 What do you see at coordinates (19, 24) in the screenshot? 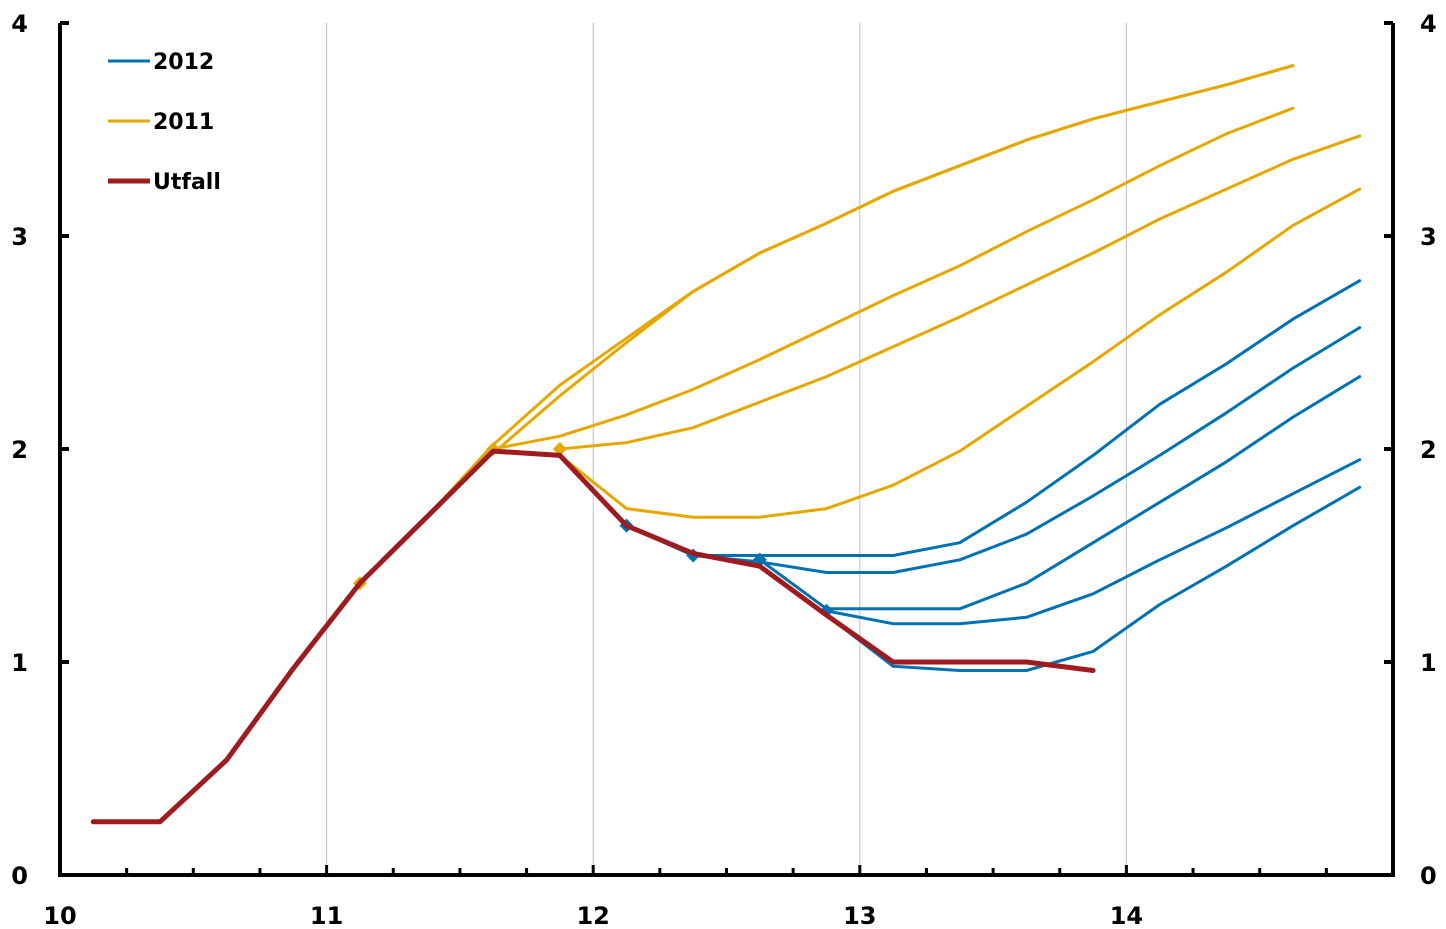
I see `y-tick-label-left: 4` at bounding box center [19, 24].